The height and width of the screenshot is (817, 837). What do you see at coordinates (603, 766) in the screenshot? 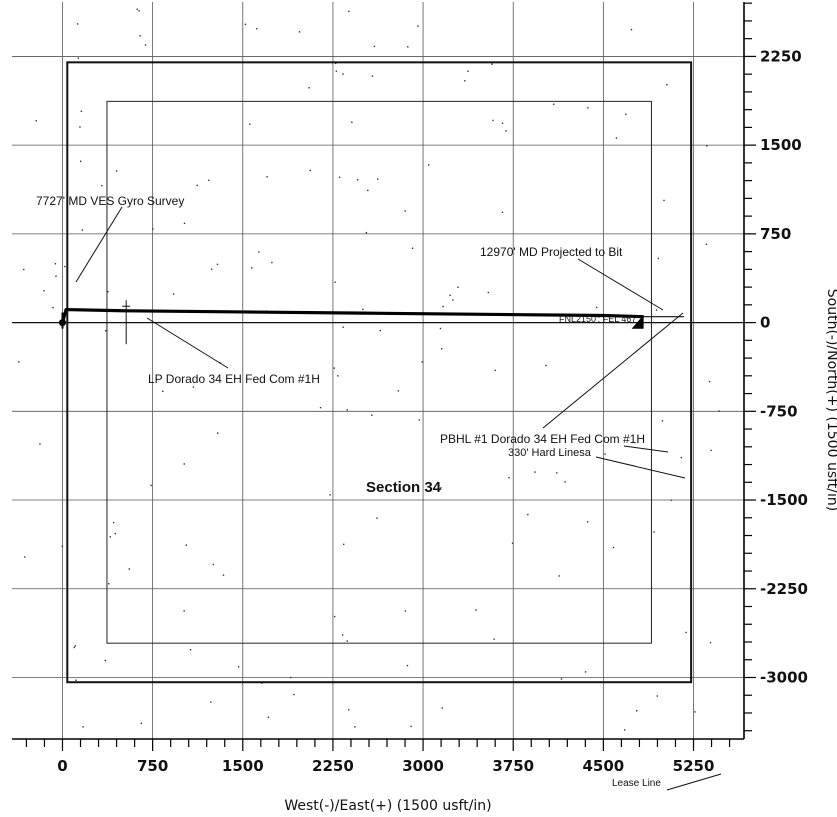
I see `x-tick-label: 4500` at bounding box center [603, 766].